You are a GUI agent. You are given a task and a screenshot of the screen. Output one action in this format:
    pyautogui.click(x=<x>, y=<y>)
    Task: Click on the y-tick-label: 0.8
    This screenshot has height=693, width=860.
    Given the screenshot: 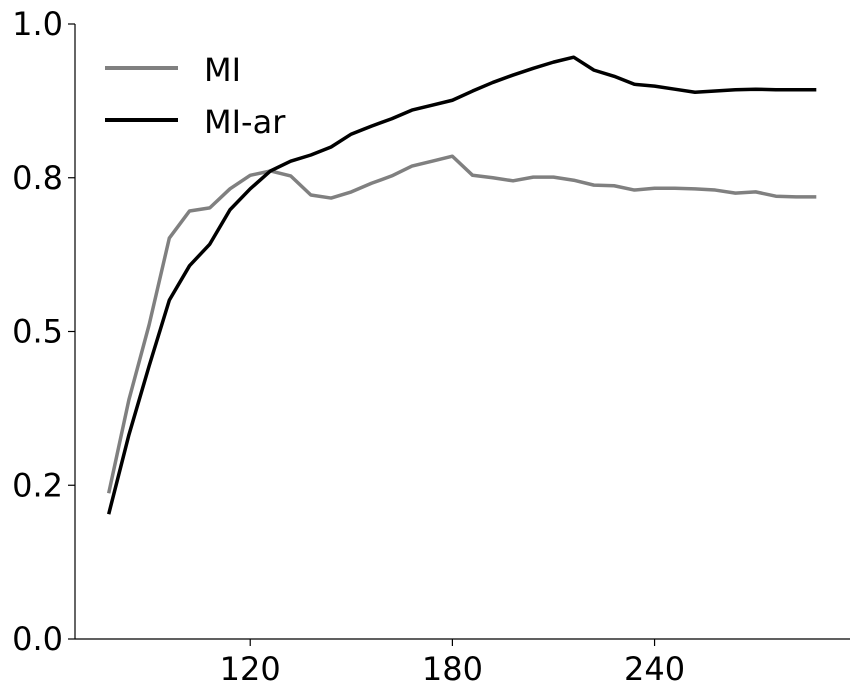 What is the action you would take?
    pyautogui.click(x=37, y=178)
    